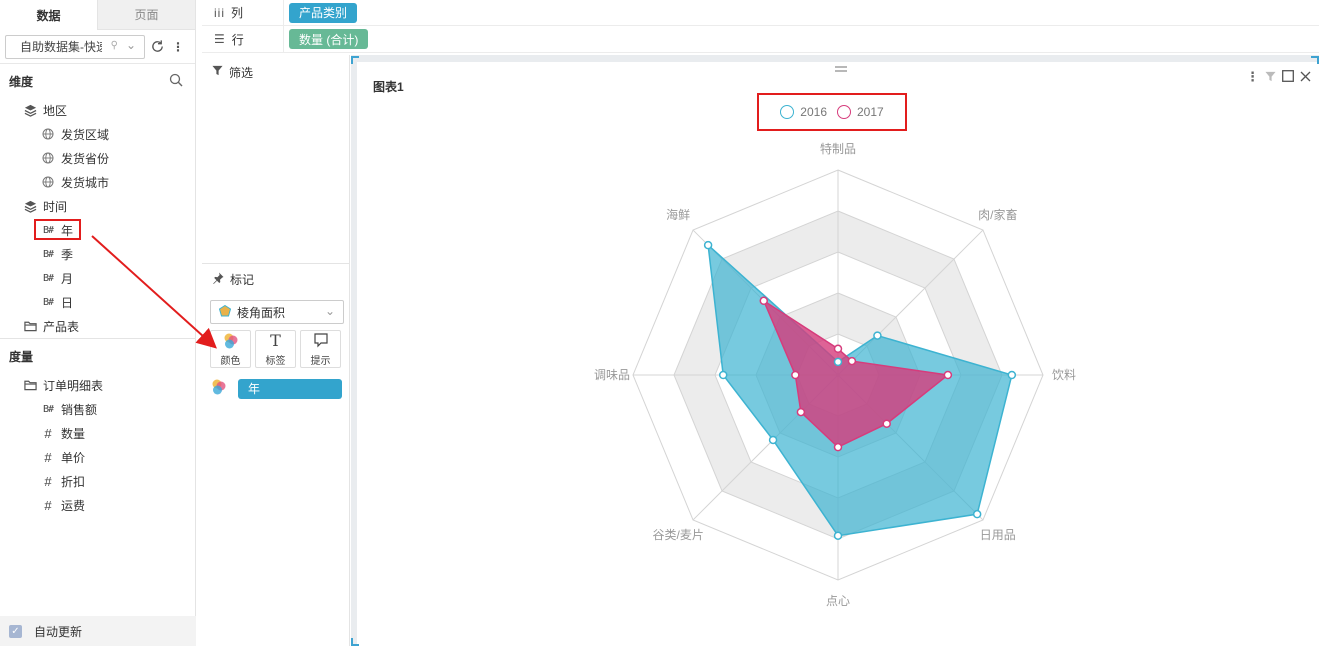 This screenshot has height=646, width=1319. Describe the element at coordinates (97, 182) in the screenshot. I see `tree-field: 发货城市` at that location.